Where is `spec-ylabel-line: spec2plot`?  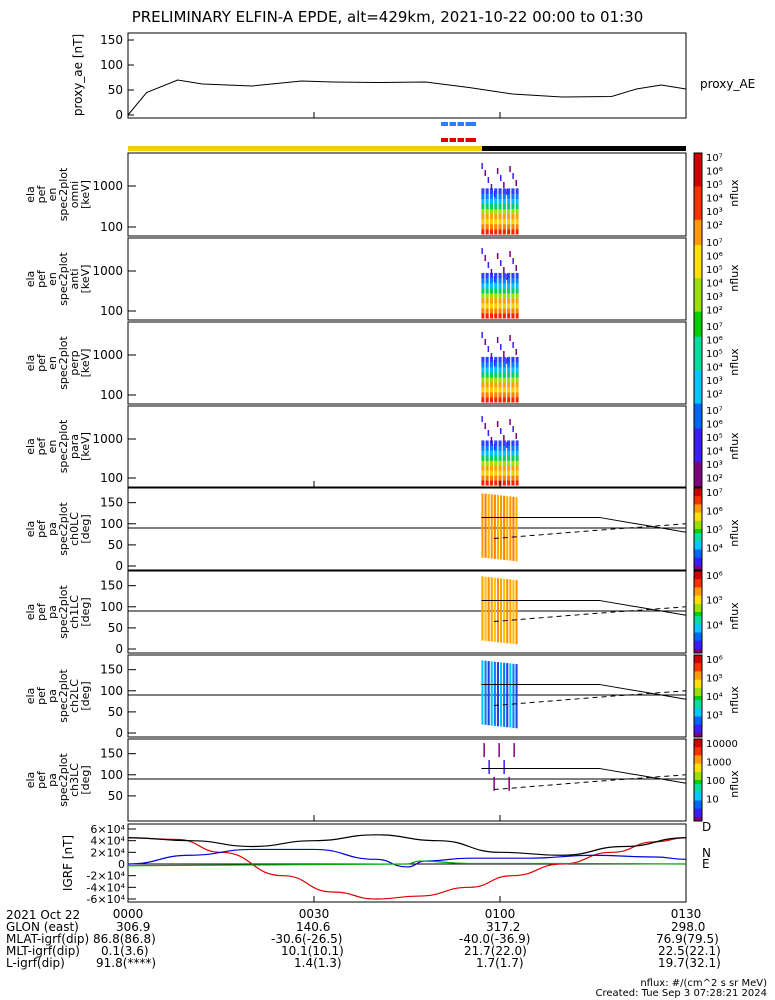
spec-ylabel-line: spec2plot is located at coordinates (63, 363).